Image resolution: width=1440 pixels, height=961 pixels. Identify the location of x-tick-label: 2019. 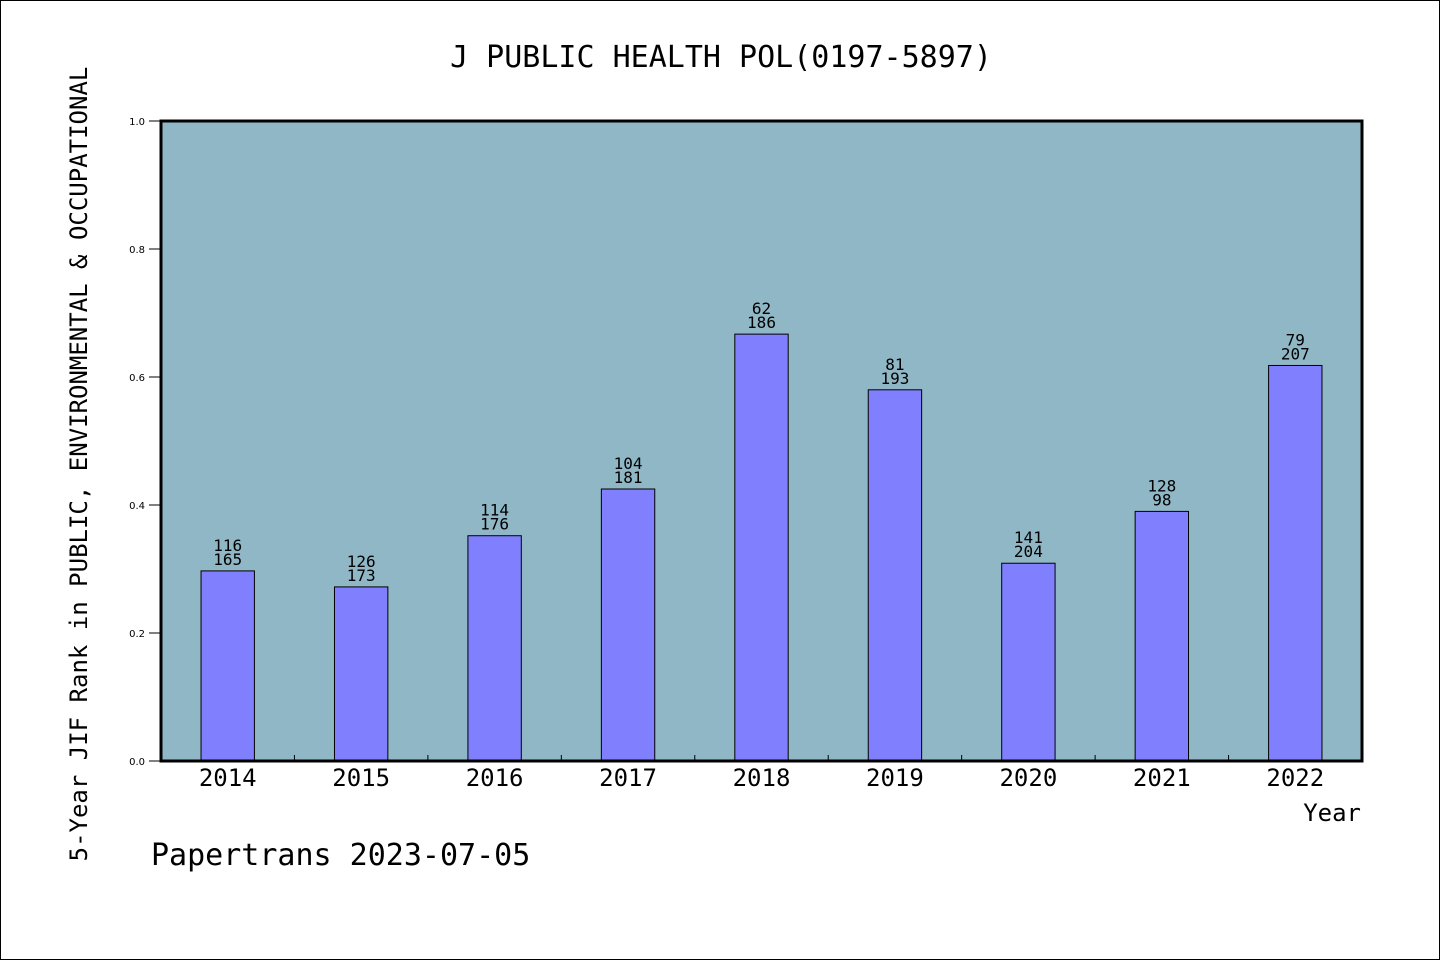
(895, 778).